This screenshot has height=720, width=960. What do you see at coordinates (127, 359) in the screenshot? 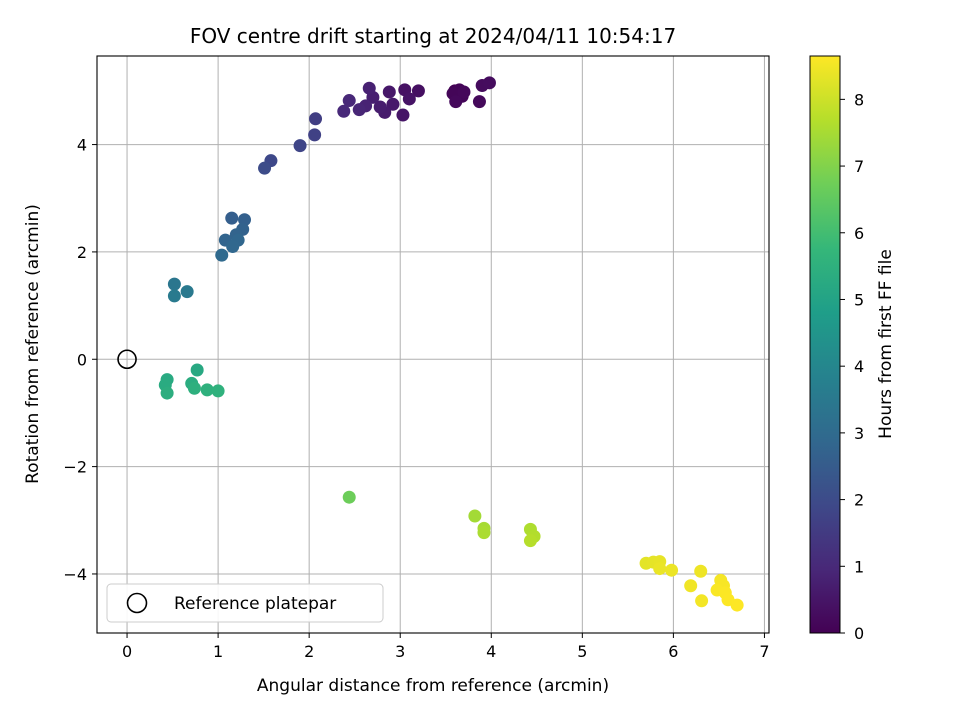
I see `reference-point` at bounding box center [127, 359].